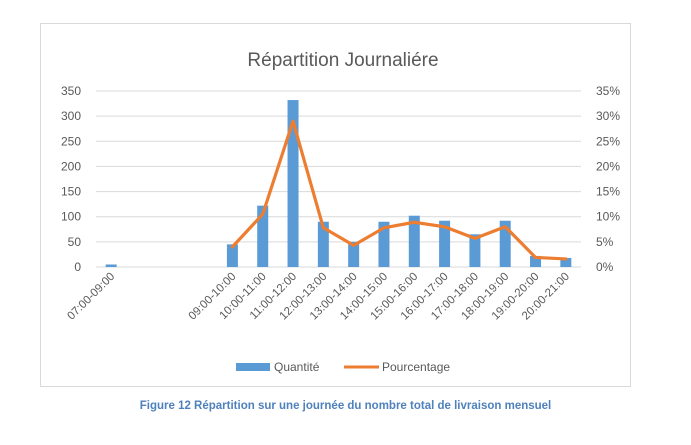 The image size is (691, 445). Describe the element at coordinates (253, 367) in the screenshot. I see `legend-swatch-quantite` at that location.